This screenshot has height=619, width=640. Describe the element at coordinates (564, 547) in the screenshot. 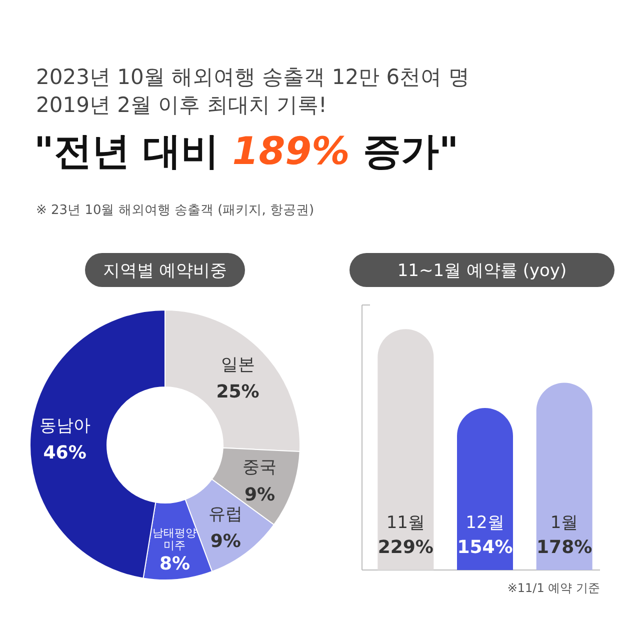

I see `data-label: 178%` at that location.